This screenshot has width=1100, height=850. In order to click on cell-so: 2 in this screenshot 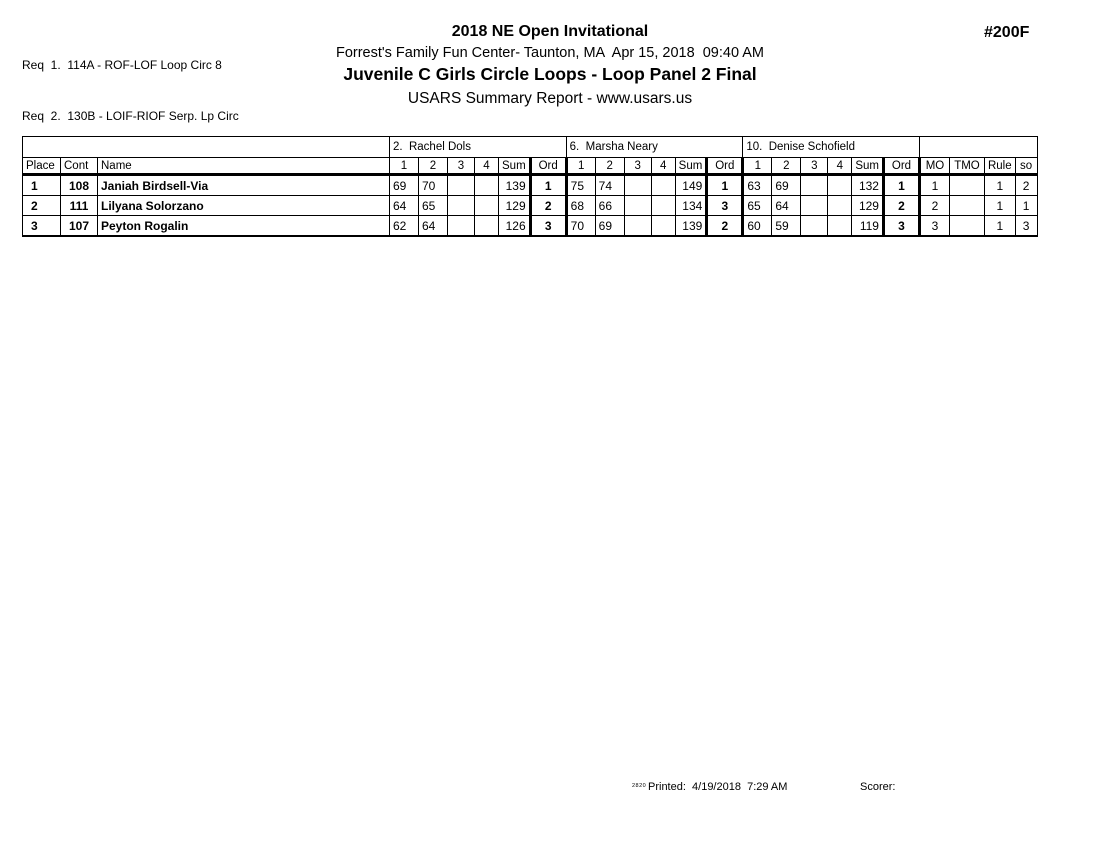, I will do `click(1026, 185)`.